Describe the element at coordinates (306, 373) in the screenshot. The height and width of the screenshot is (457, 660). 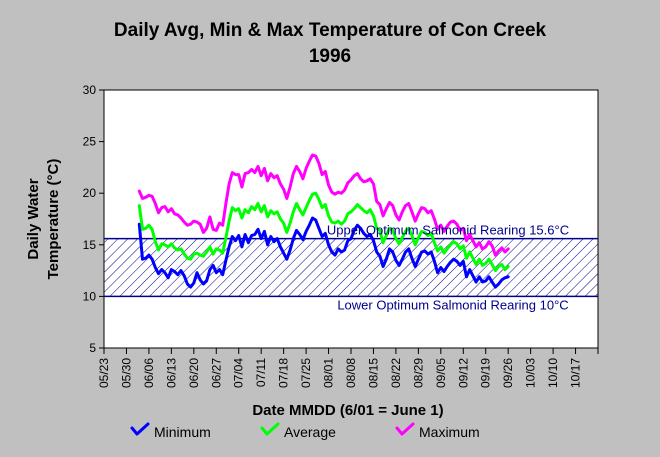
I see `x-tick-label: 07/25` at that location.